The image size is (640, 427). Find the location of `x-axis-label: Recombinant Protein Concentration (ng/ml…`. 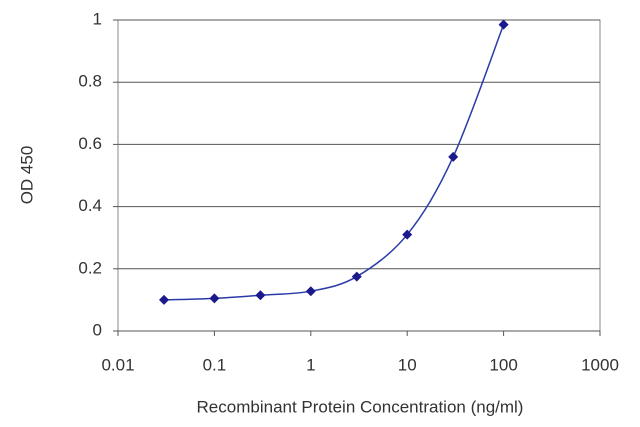

x-axis-label: Recombinant Protein Concentration (ng/ml… is located at coordinates (360, 406).